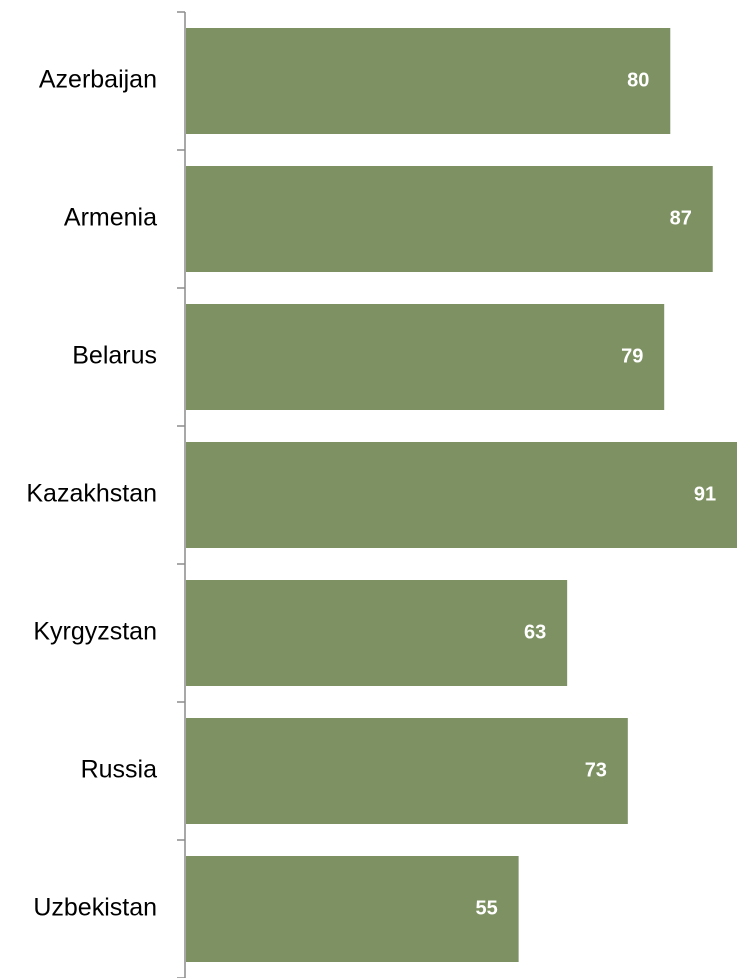 This screenshot has height=978, width=737. I want to click on category-label: Uzbekistan, so click(95, 908).